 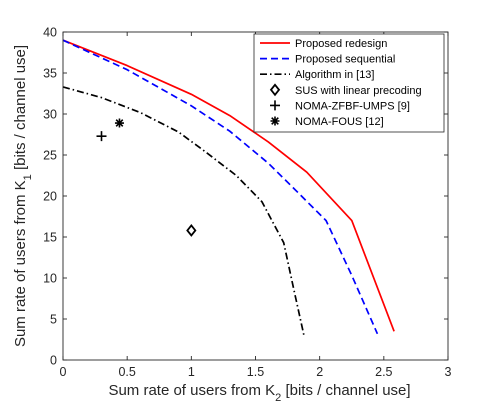 What do you see at coordinates (20, 263) in the screenshot?
I see `y-axis-label-main: Sum rate of users from K` at bounding box center [20, 263].